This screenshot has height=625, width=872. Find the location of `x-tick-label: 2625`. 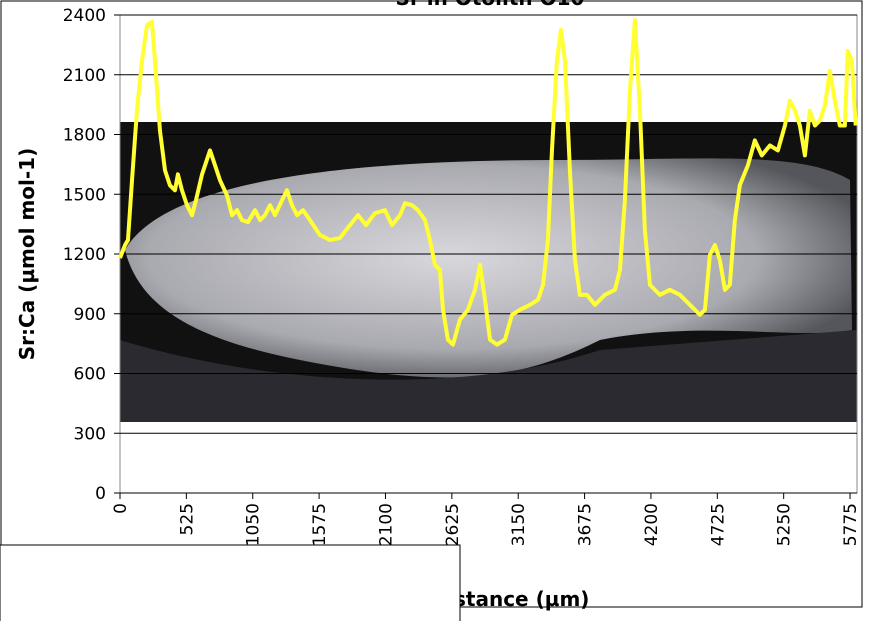

x-tick-label: 2625 is located at coordinates (453, 524).